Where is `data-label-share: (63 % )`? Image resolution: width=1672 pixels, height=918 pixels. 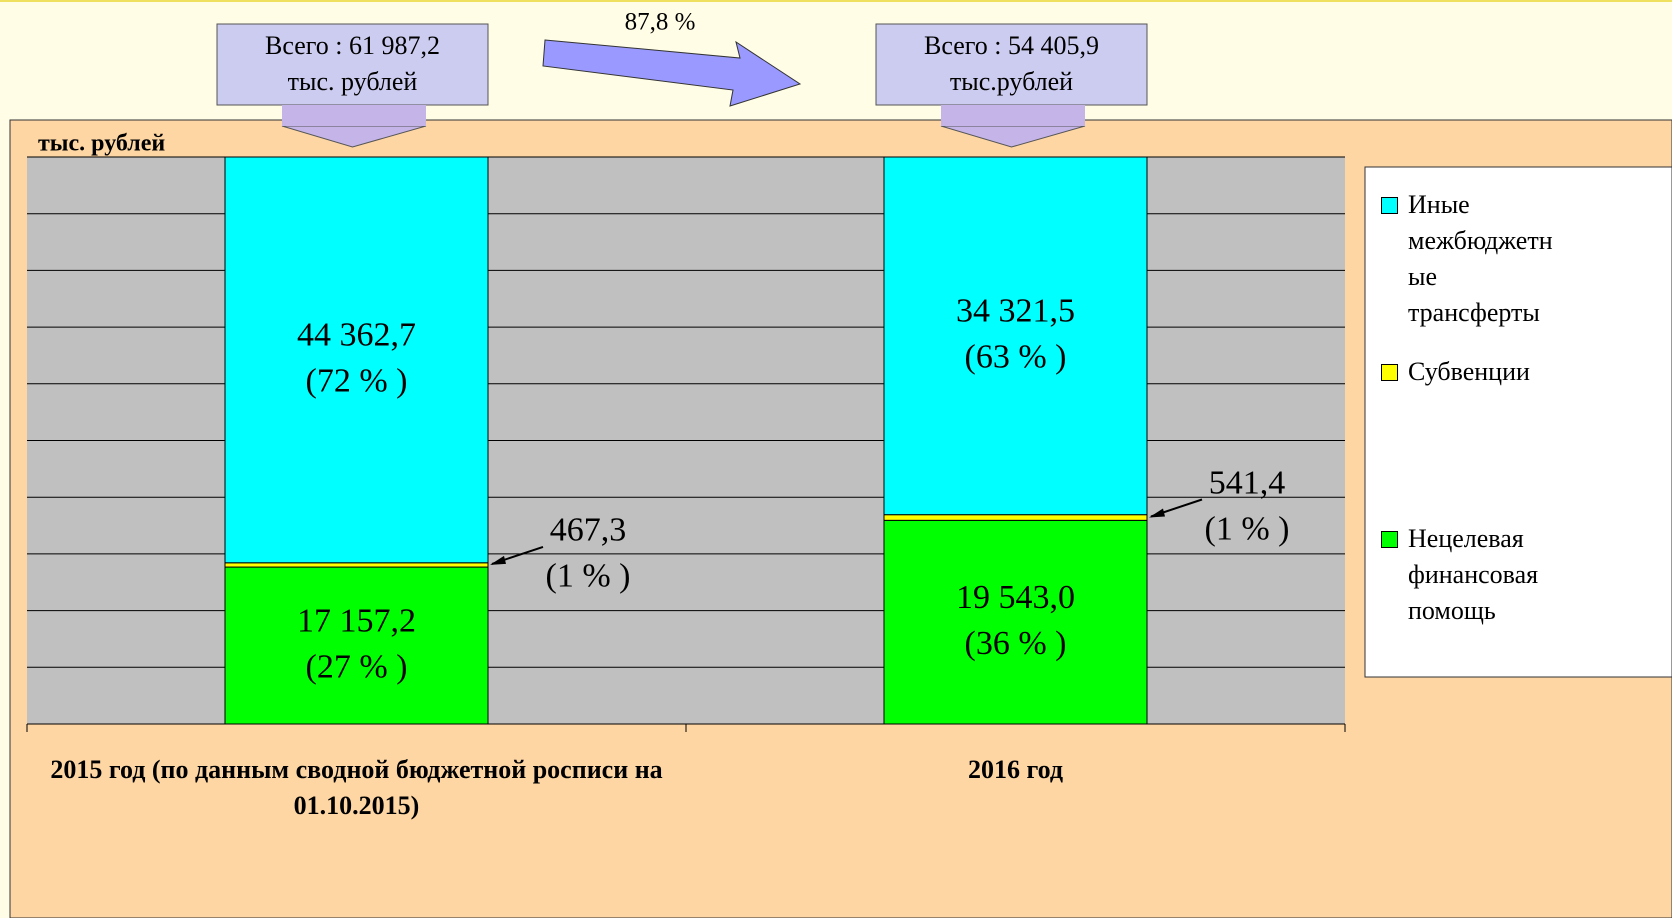
data-label-share: (63 % ) is located at coordinates (1016, 357).